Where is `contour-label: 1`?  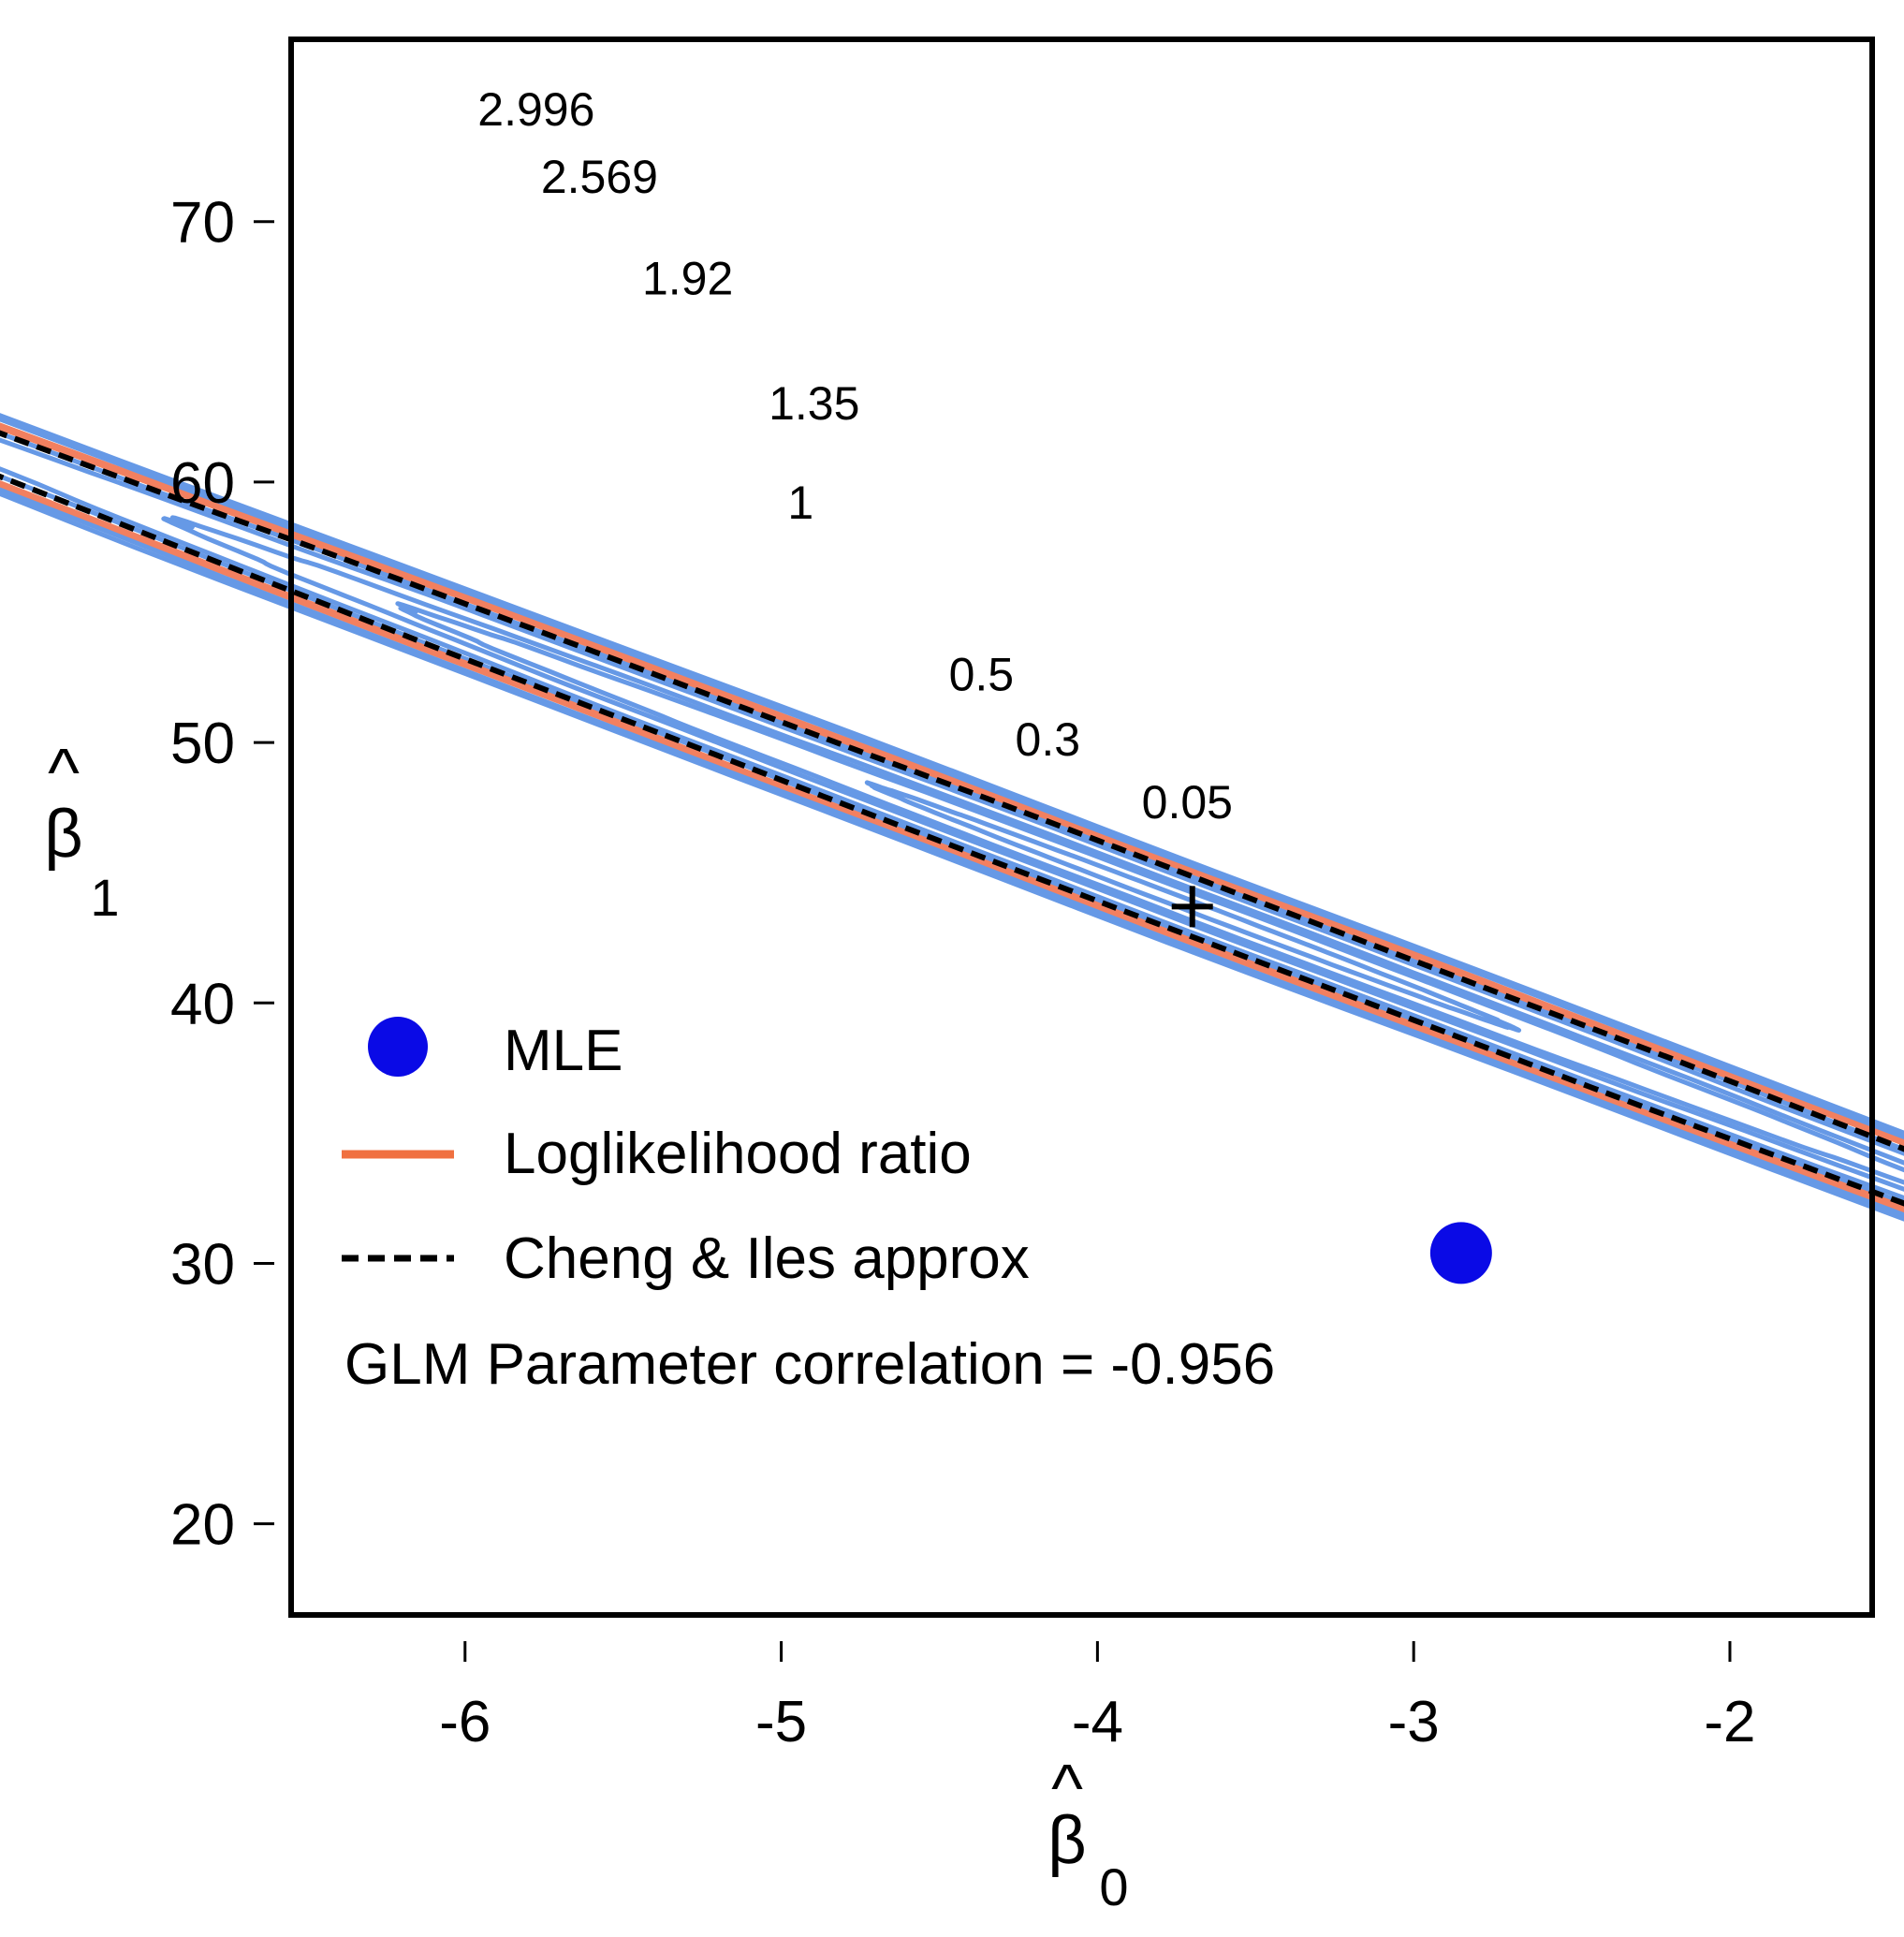
contour-label: 1 is located at coordinates (800, 503).